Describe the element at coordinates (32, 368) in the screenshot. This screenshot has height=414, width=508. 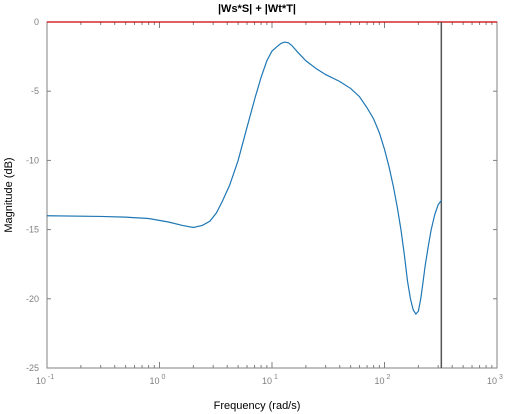
I see `y-tick-label: -25` at that location.